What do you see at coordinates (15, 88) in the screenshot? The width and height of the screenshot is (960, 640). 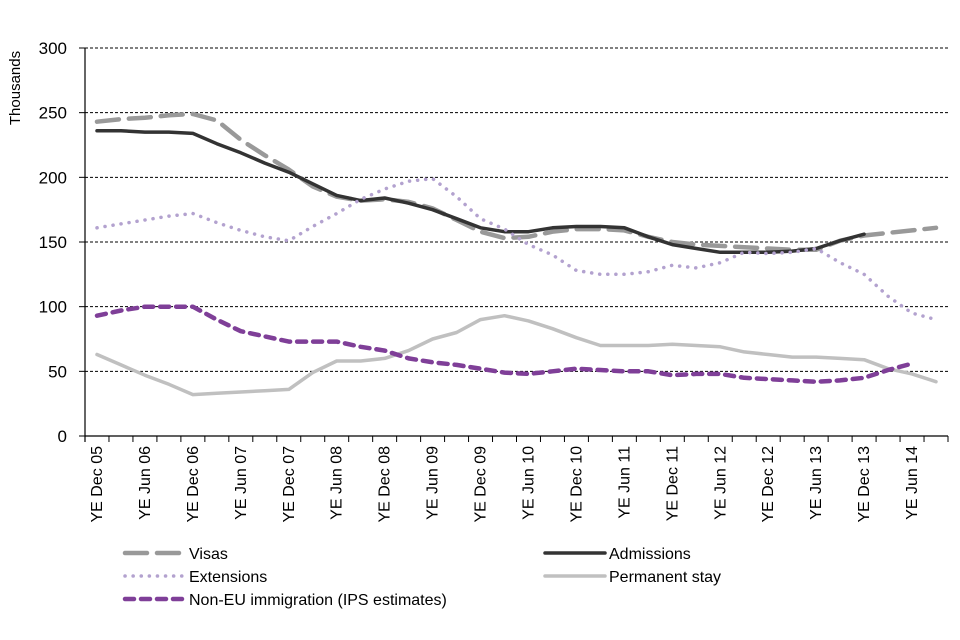 I see `y-axis-title: Thousands` at bounding box center [15, 88].